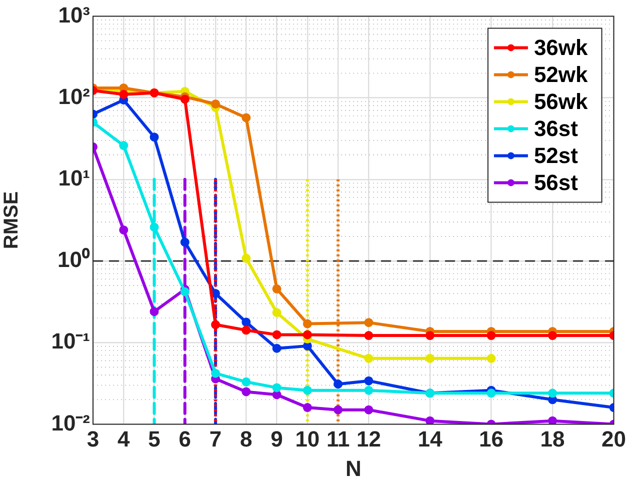 This screenshot has height=483, width=629. What do you see at coordinates (276, 439) in the screenshot?
I see `x-tick-label: 9` at bounding box center [276, 439].